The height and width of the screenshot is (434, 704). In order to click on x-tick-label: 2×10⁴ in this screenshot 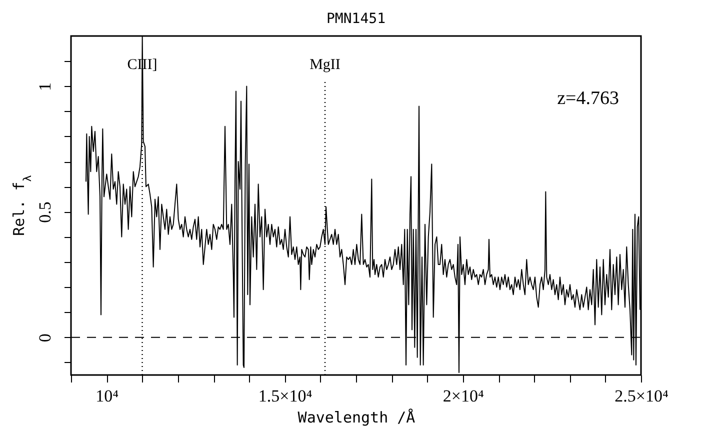, I will do `click(463, 396)`.